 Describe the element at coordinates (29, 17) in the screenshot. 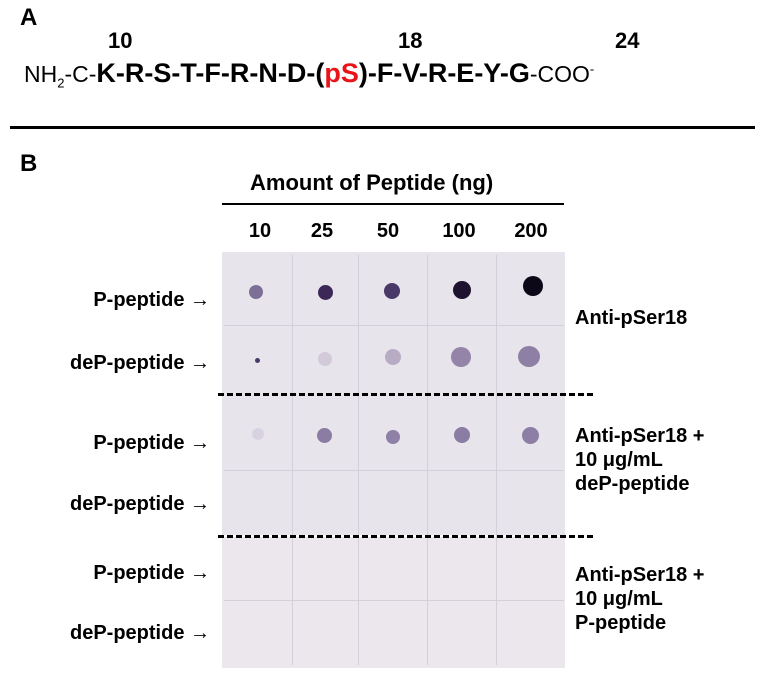

I see `panel-a-label: A` at that location.